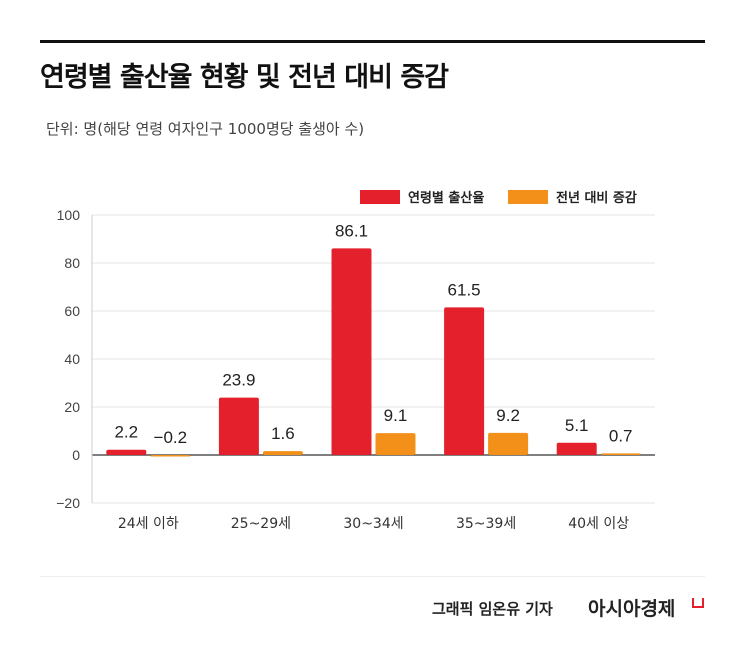  I want to click on logo-mark-icon, so click(698, 603).